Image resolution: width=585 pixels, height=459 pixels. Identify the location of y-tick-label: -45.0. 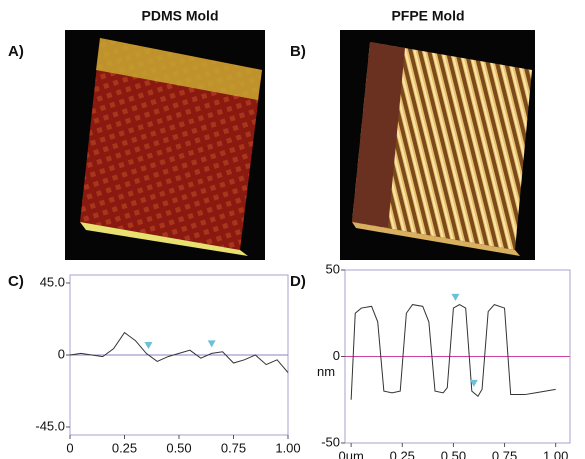
(50, 425).